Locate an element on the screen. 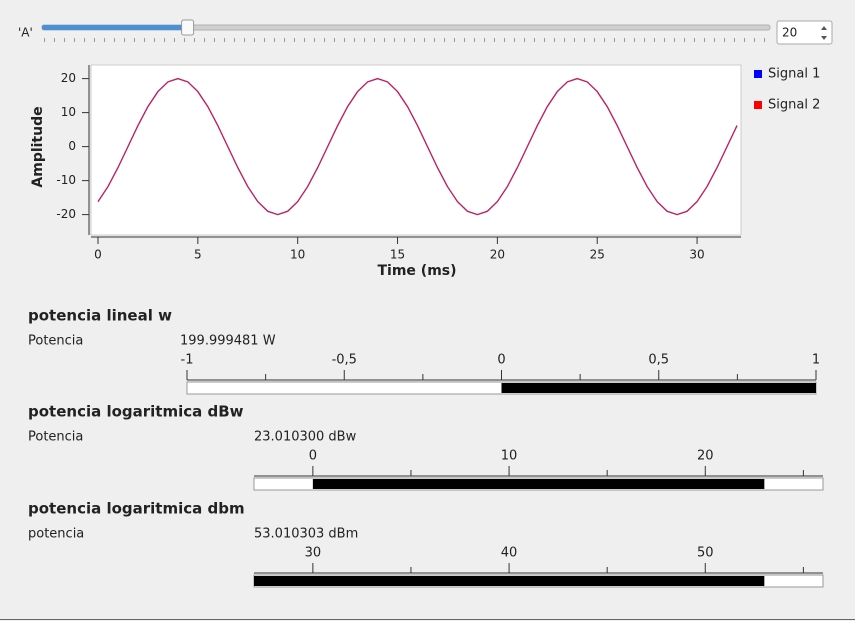 The image size is (855, 621). gauge-title: potencia logaritmica dbm is located at coordinates (136, 509).